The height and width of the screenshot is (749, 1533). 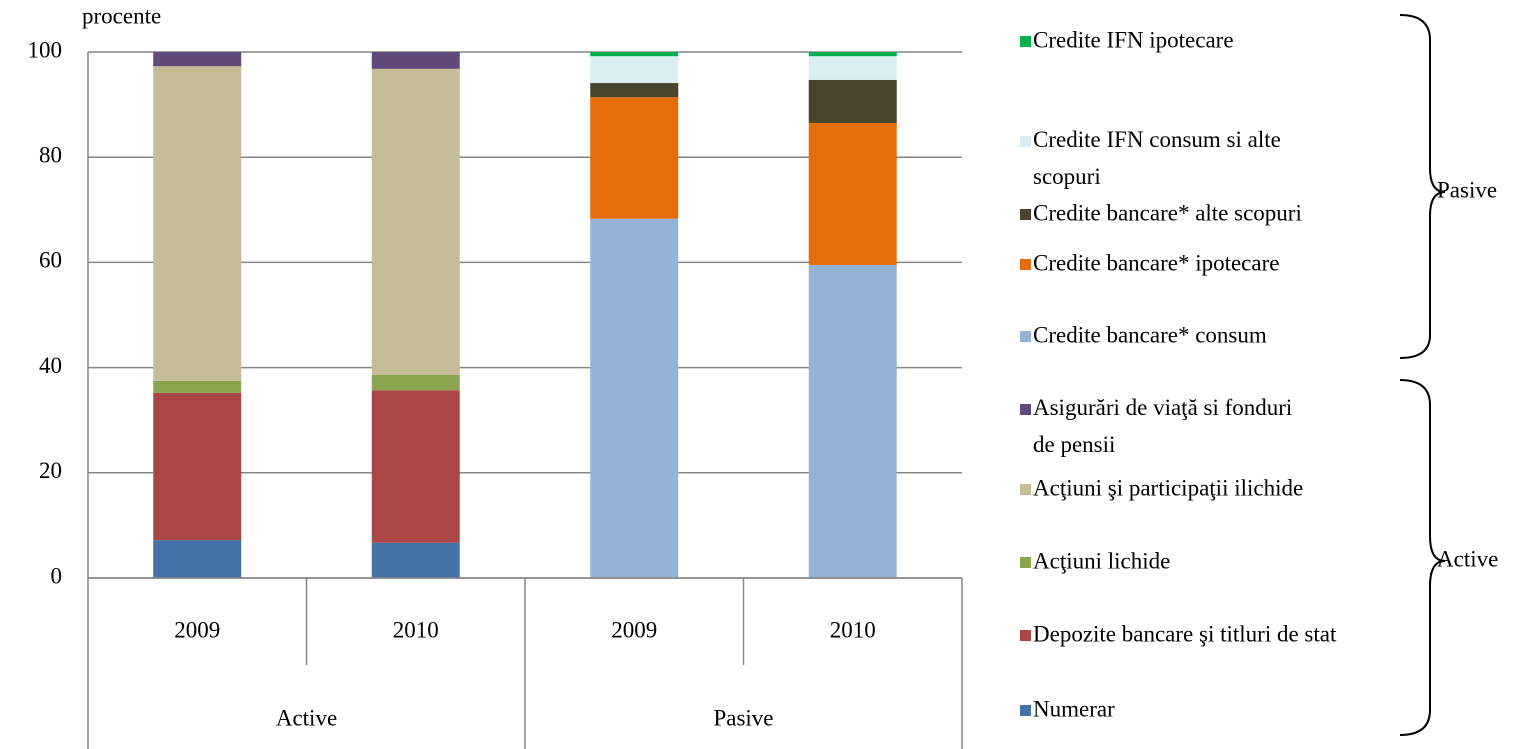 What do you see at coordinates (1467, 558) in the screenshot?
I see `brace-label: Active` at bounding box center [1467, 558].